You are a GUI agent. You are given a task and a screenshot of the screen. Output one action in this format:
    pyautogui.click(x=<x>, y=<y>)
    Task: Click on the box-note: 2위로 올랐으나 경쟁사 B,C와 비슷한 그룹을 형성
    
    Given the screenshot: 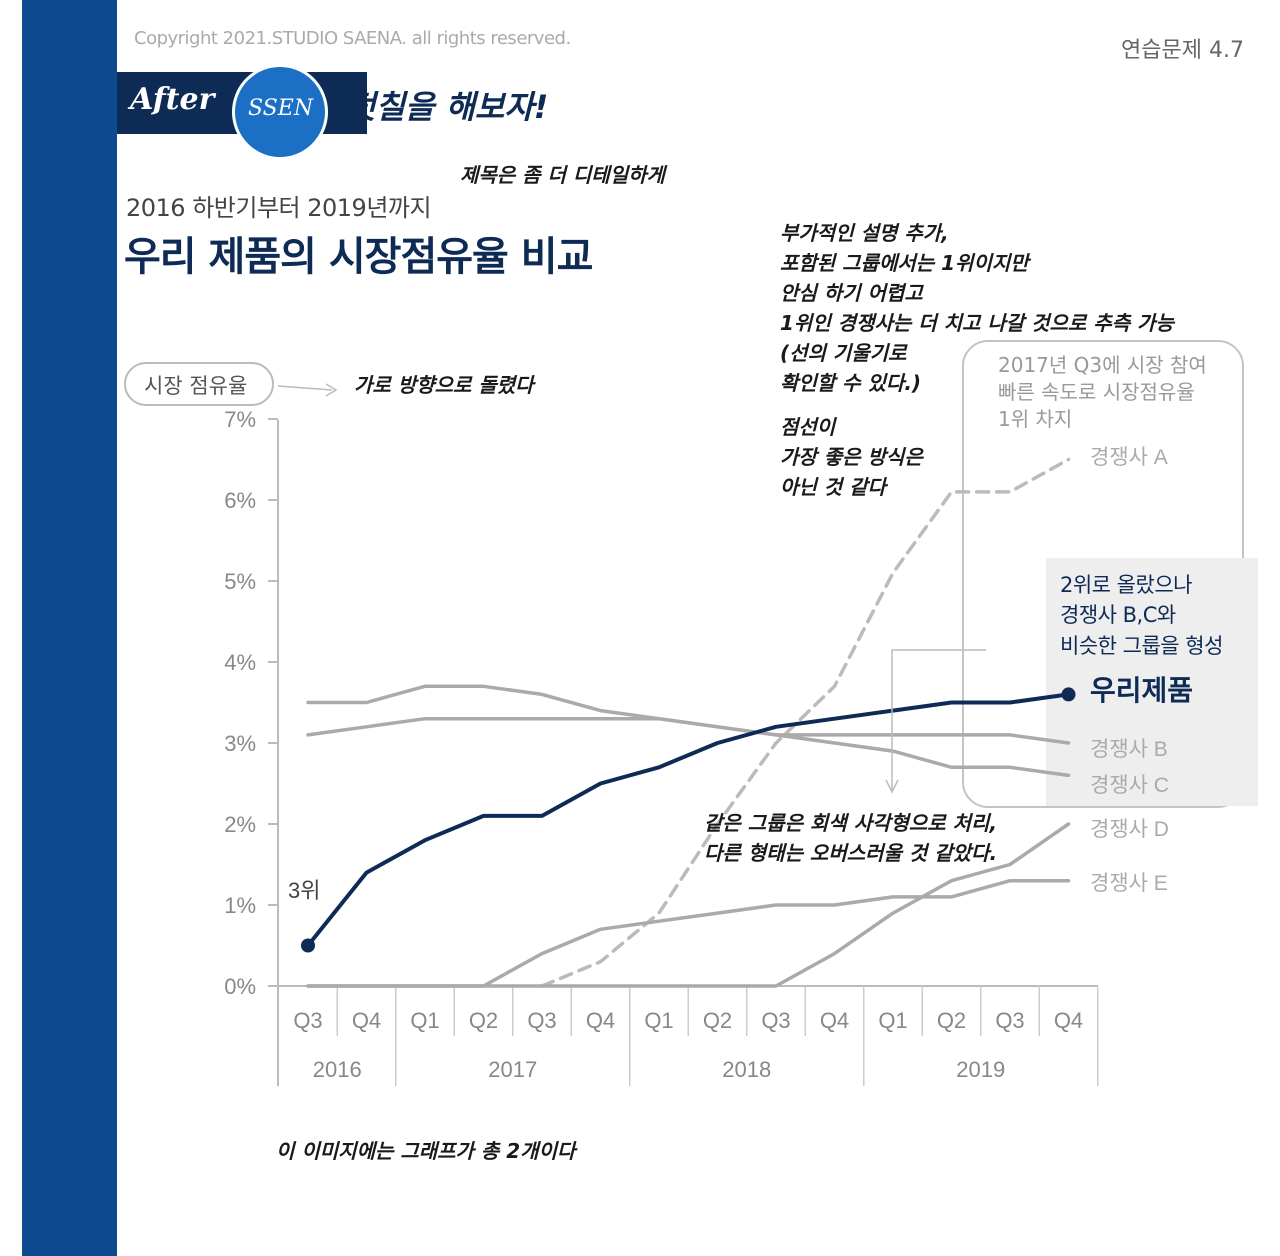 What is the action you would take?
    pyautogui.click(x=1141, y=615)
    